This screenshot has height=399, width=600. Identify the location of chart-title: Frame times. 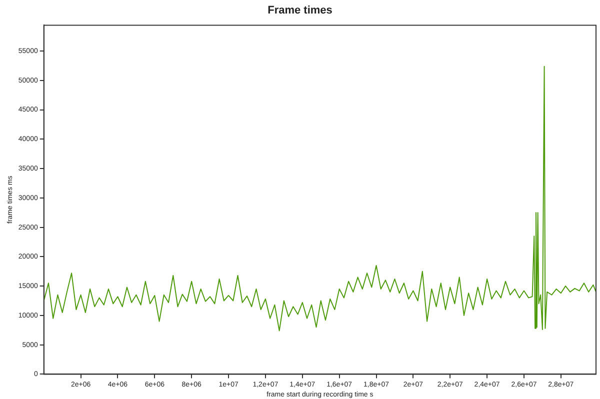
(300, 10).